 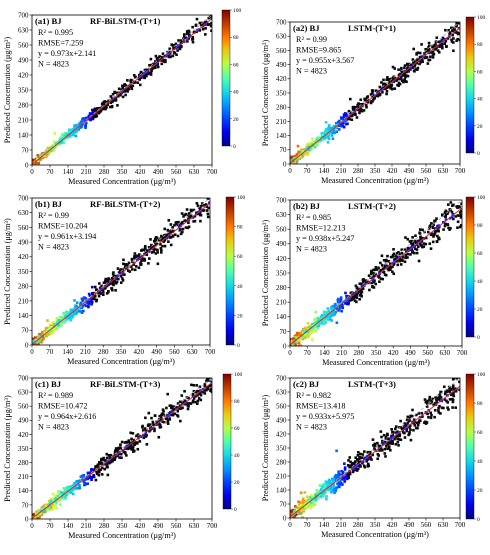 I want to click on y-tick-label: 70, so click(x=284, y=150).